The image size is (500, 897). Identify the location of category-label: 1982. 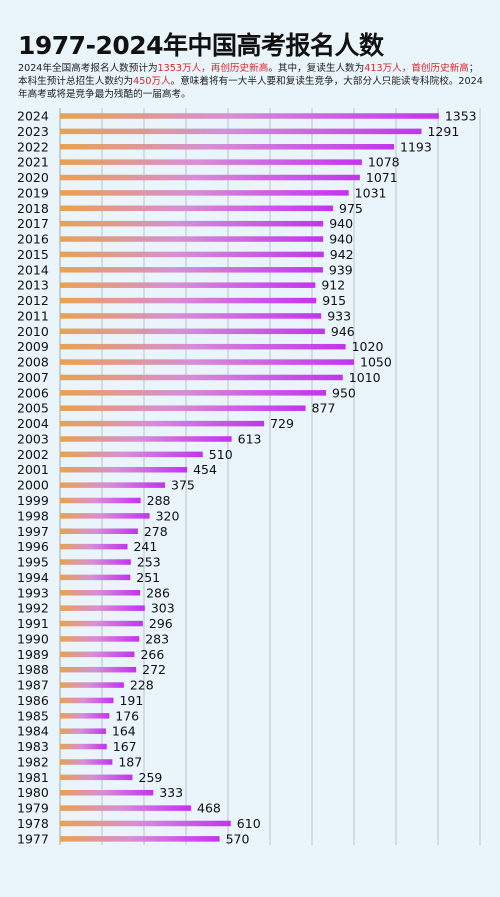
(33, 761).